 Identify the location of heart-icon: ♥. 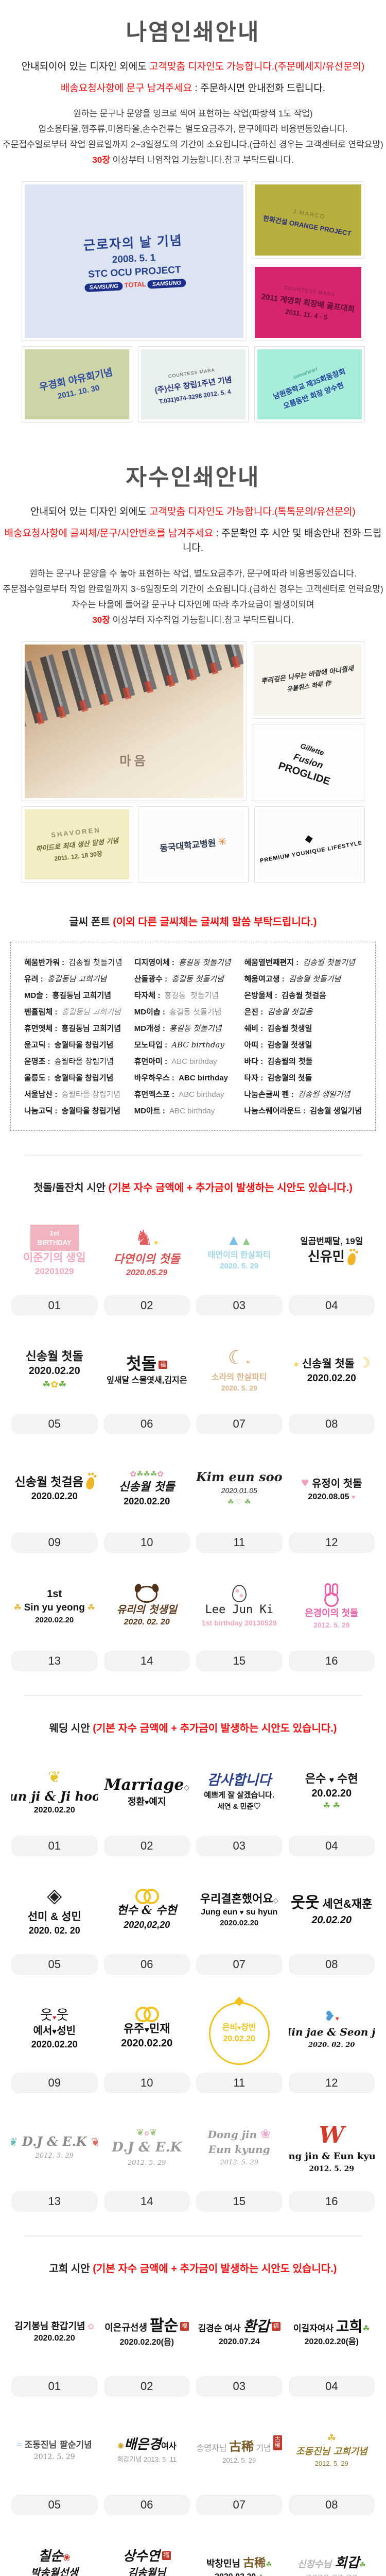
(147, 2030).